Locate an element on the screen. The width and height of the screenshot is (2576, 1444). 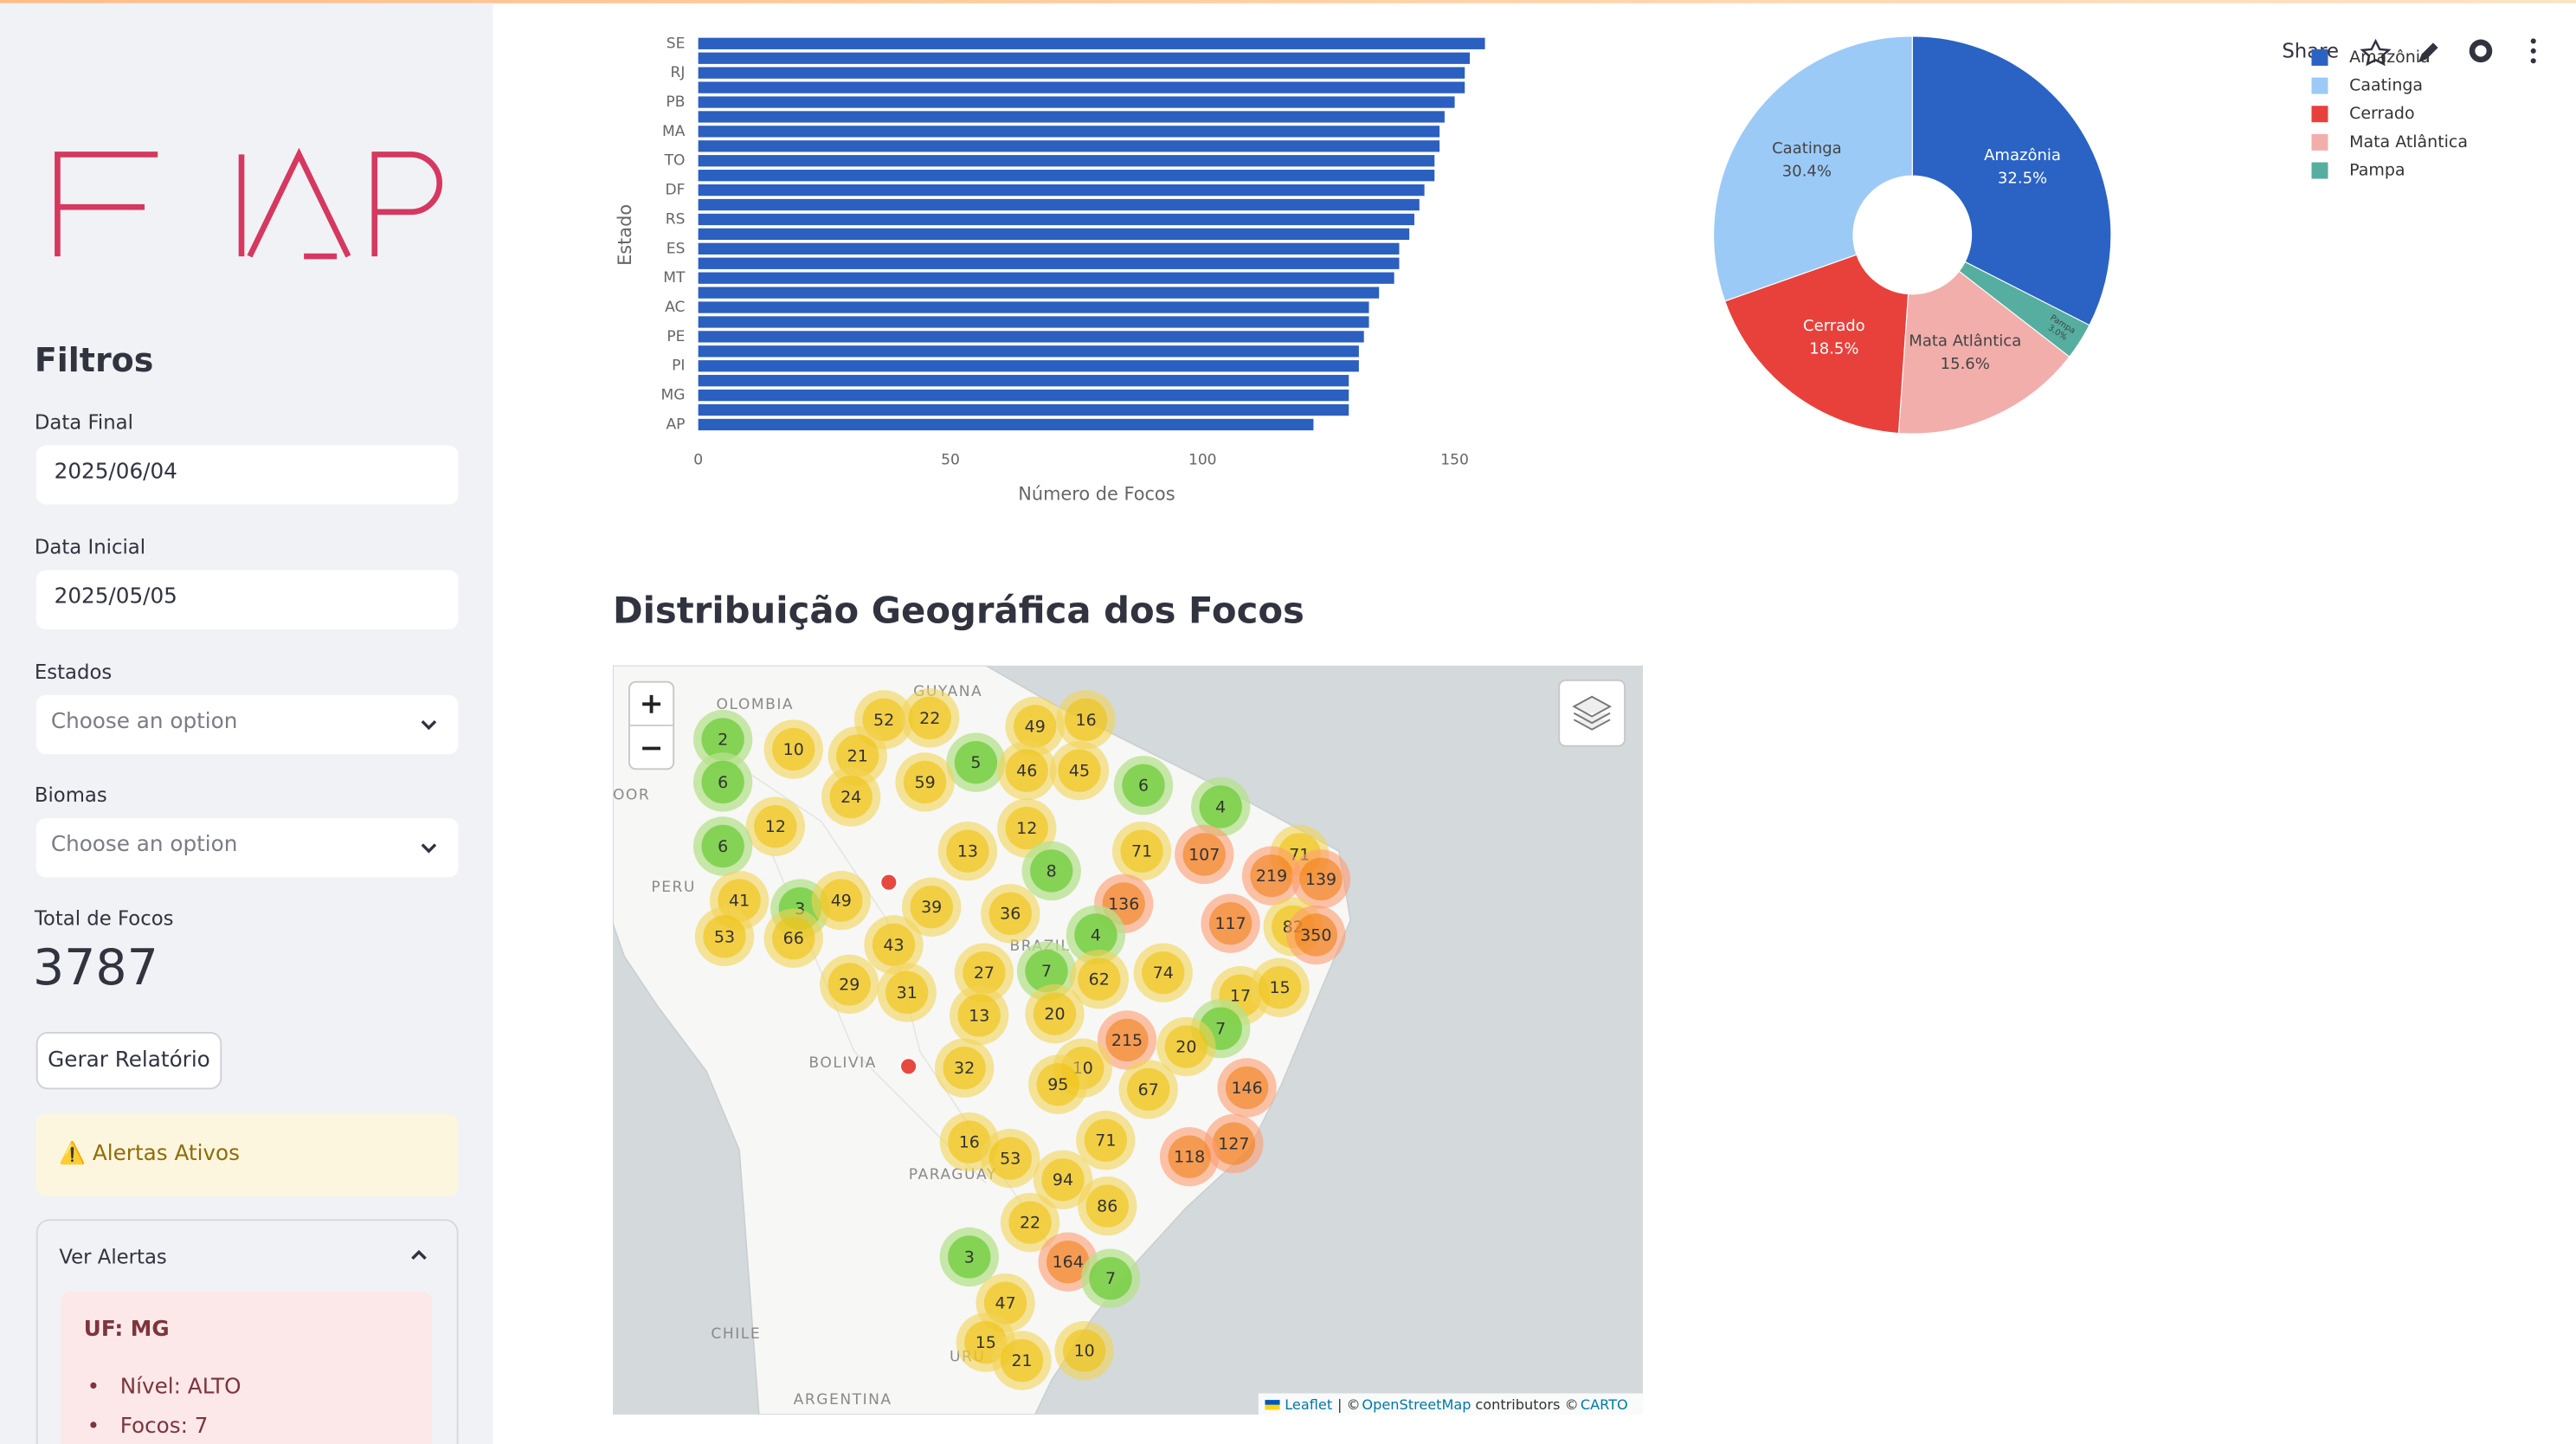
cluster: 29 is located at coordinates (849, 984).